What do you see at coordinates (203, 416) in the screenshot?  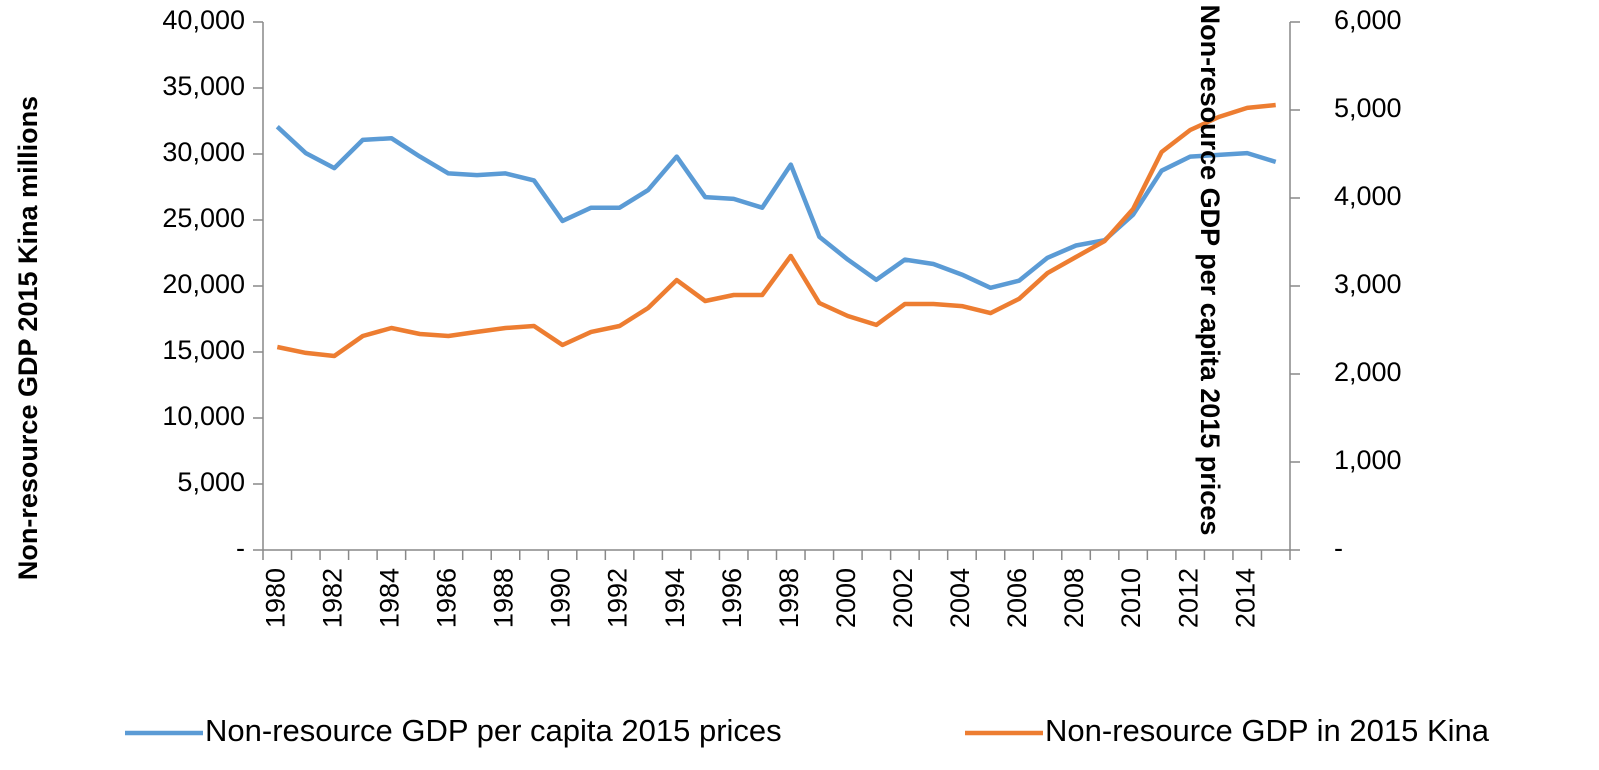 I see `y-tick-label: 10,000` at bounding box center [203, 416].